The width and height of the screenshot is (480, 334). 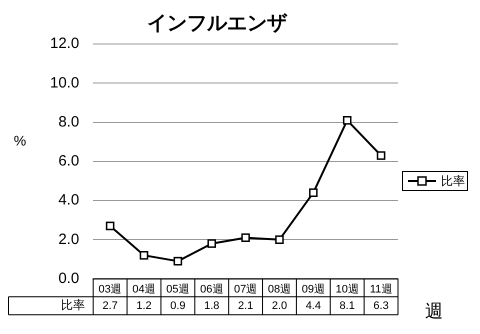 What do you see at coordinates (73, 305) in the screenshot?
I see `text: 比率` at bounding box center [73, 305].